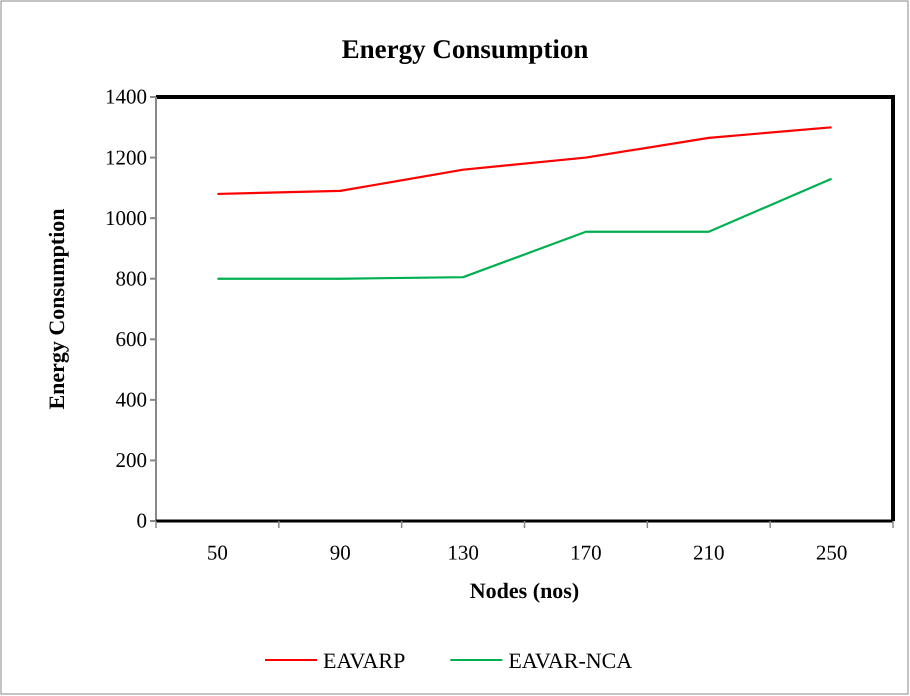  Describe the element at coordinates (126, 218) in the screenshot. I see `y-tick-label: 1000` at that location.